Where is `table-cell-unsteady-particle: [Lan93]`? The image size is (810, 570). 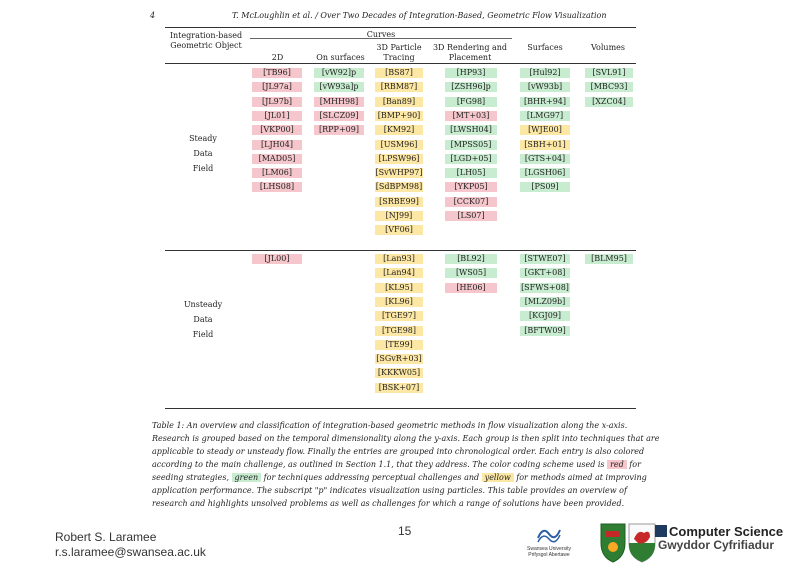 table-cell-unsteady-particle: [Lan93] is located at coordinates (399, 259).